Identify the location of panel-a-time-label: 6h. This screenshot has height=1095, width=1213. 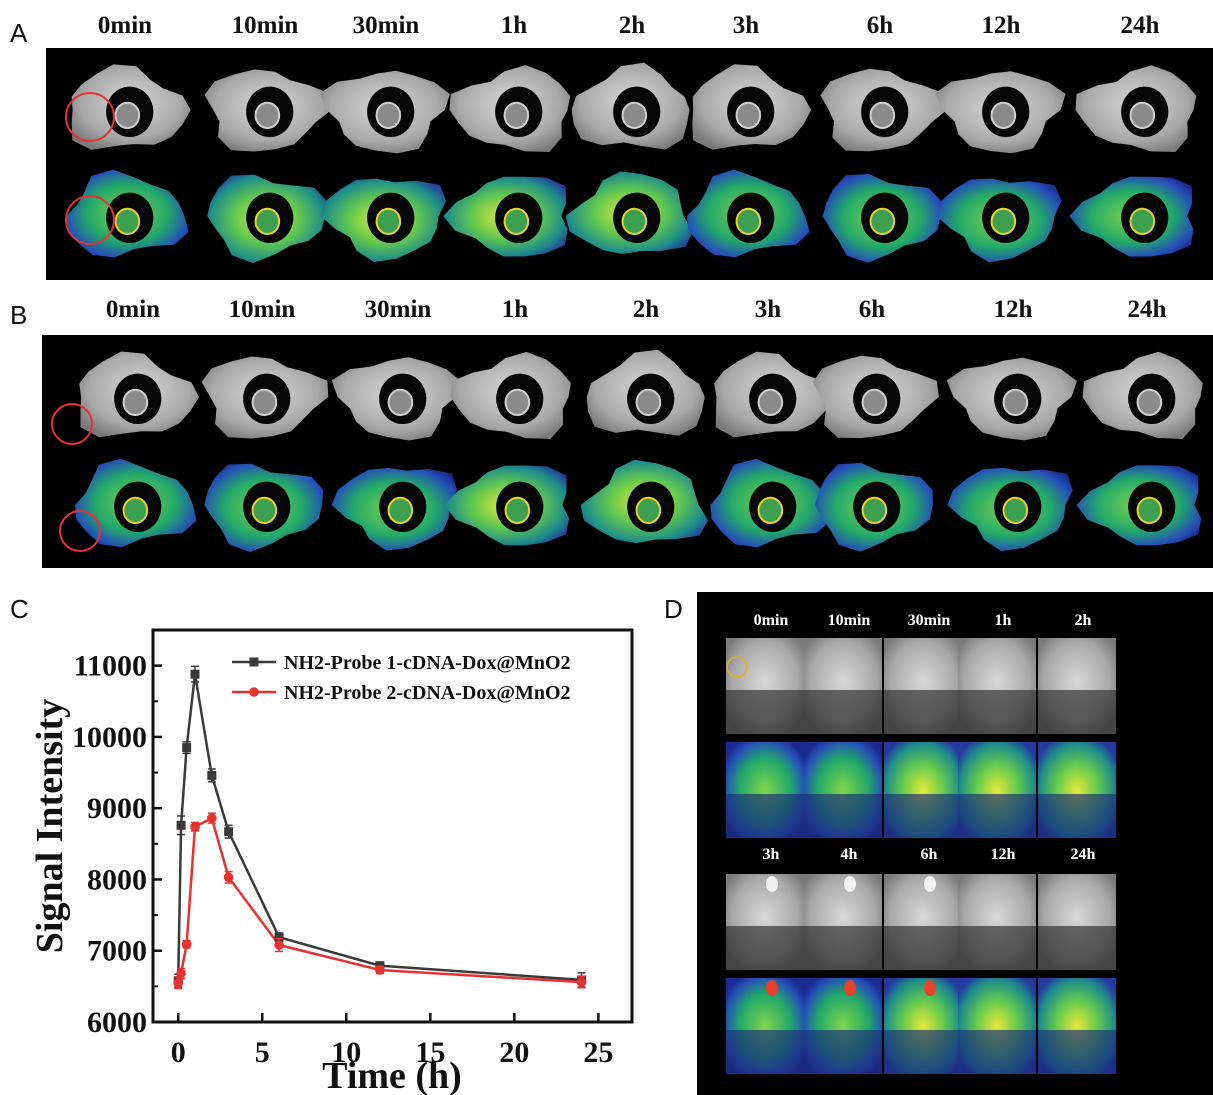
(880, 25).